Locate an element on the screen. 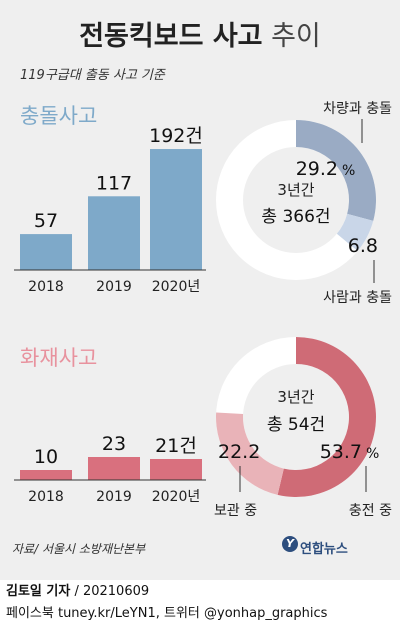 The image size is (400, 624). collision-slice-value-label: 6.8 is located at coordinates (363, 246).